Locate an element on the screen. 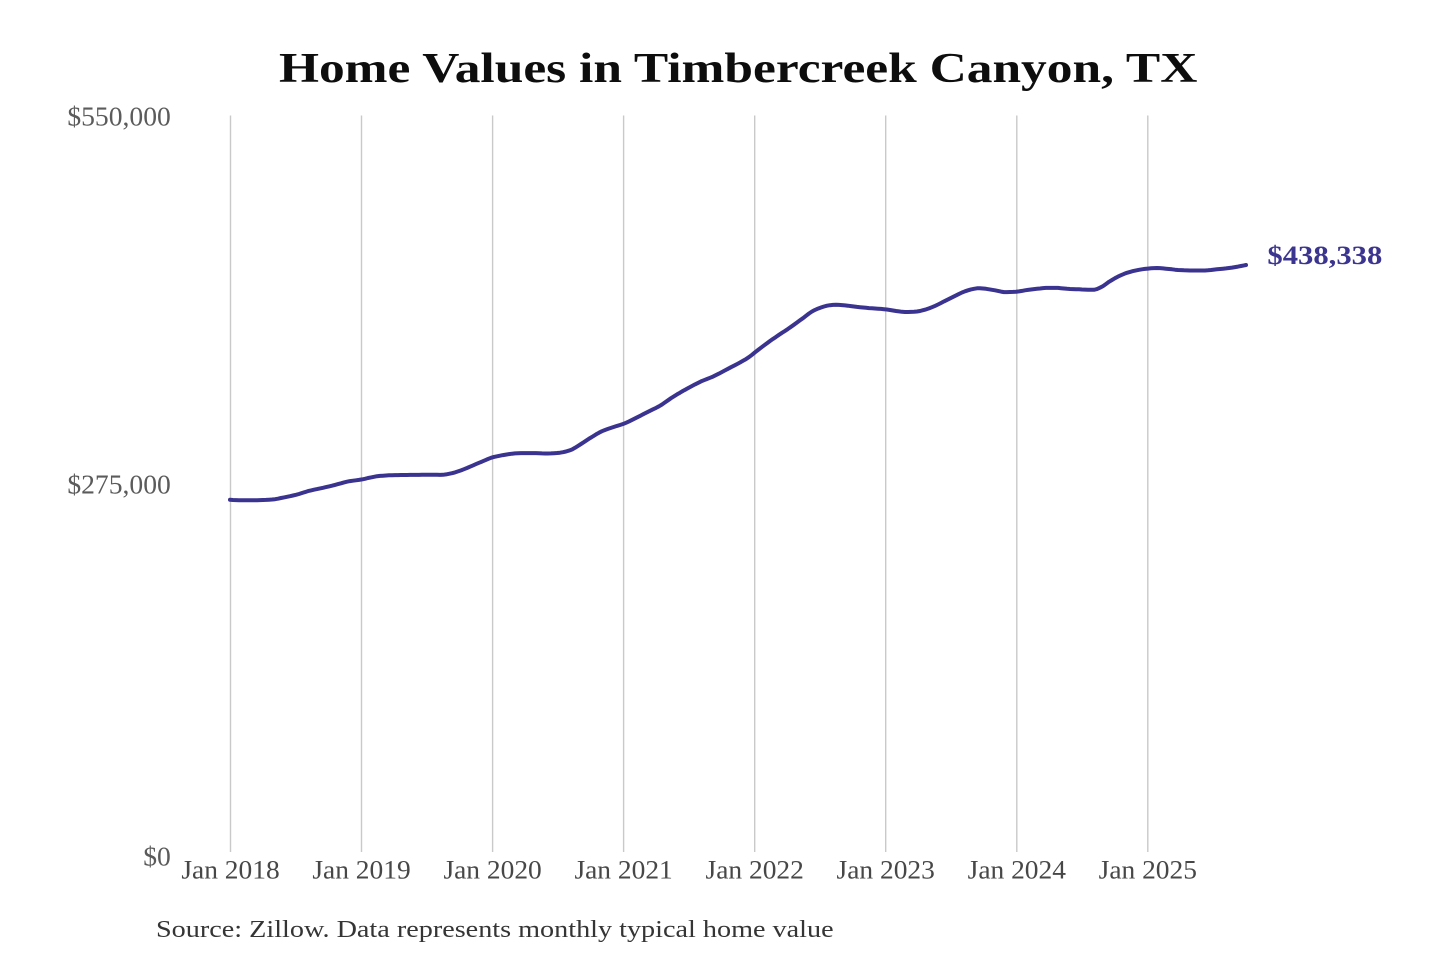 The image size is (1440, 960). svg-text:Home Values in Timbercreek Can: Home Values in Timbercreek Canyon, TX is located at coordinates (738, 68).